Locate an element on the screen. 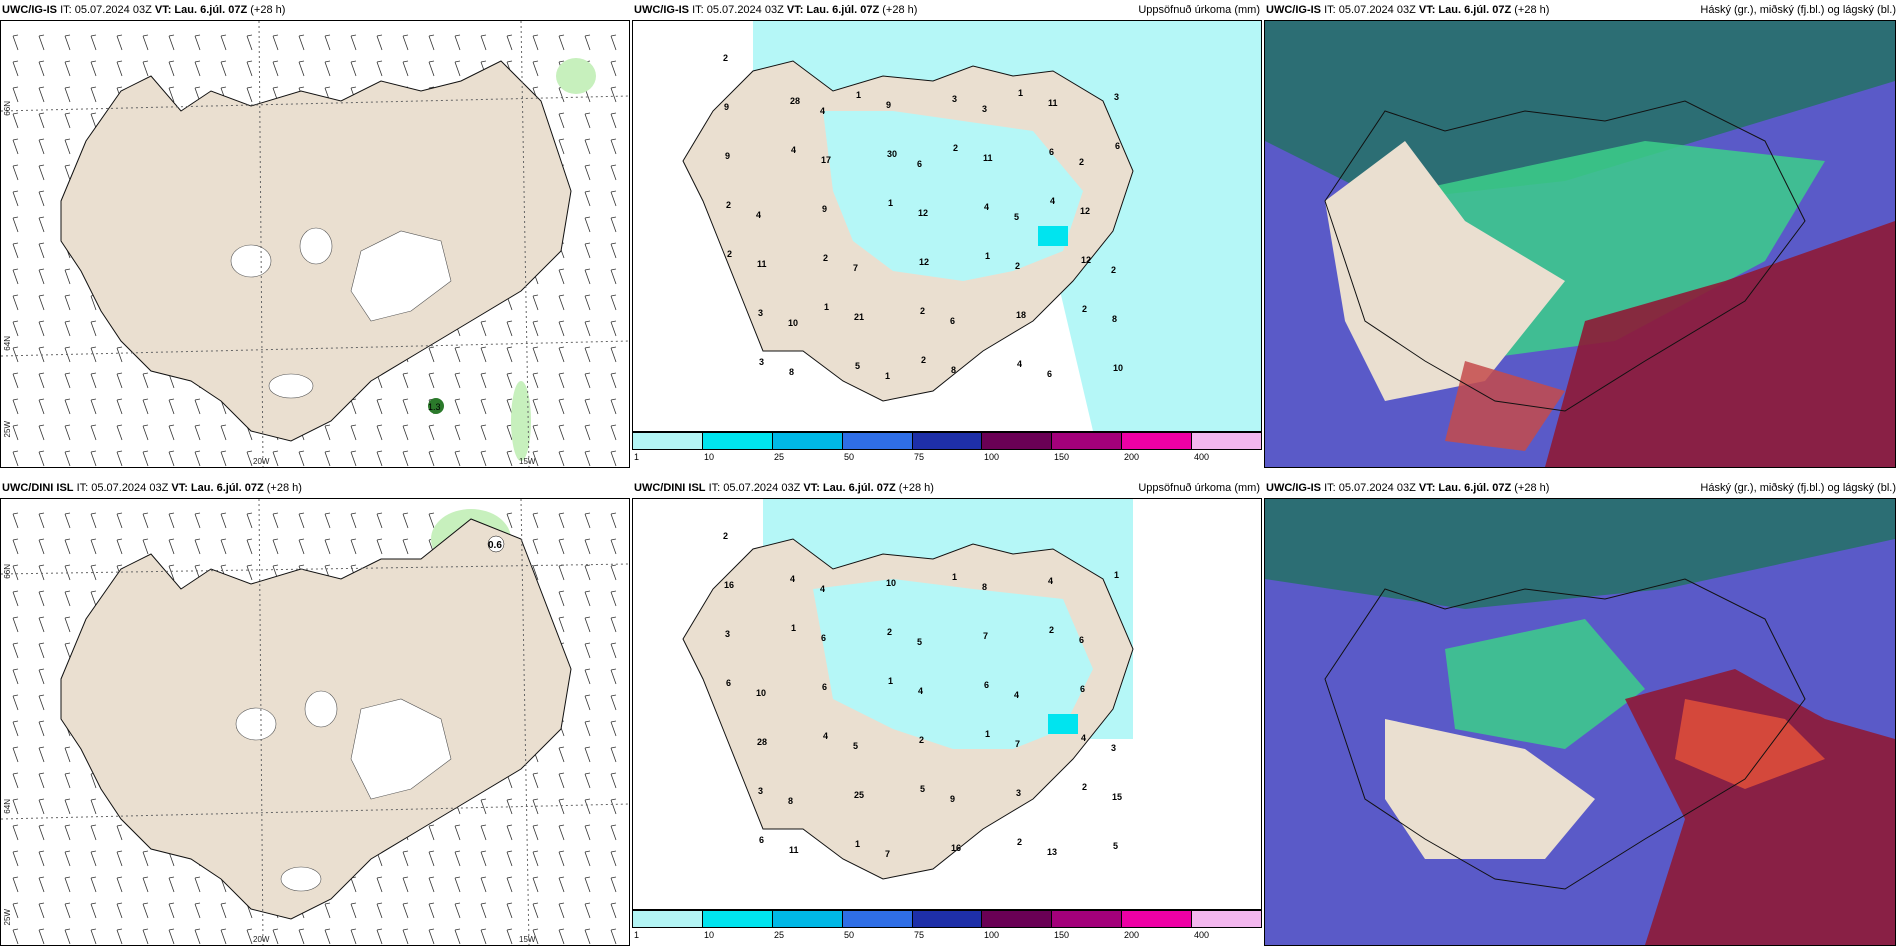  precip-value: 10 is located at coordinates (891, 583).